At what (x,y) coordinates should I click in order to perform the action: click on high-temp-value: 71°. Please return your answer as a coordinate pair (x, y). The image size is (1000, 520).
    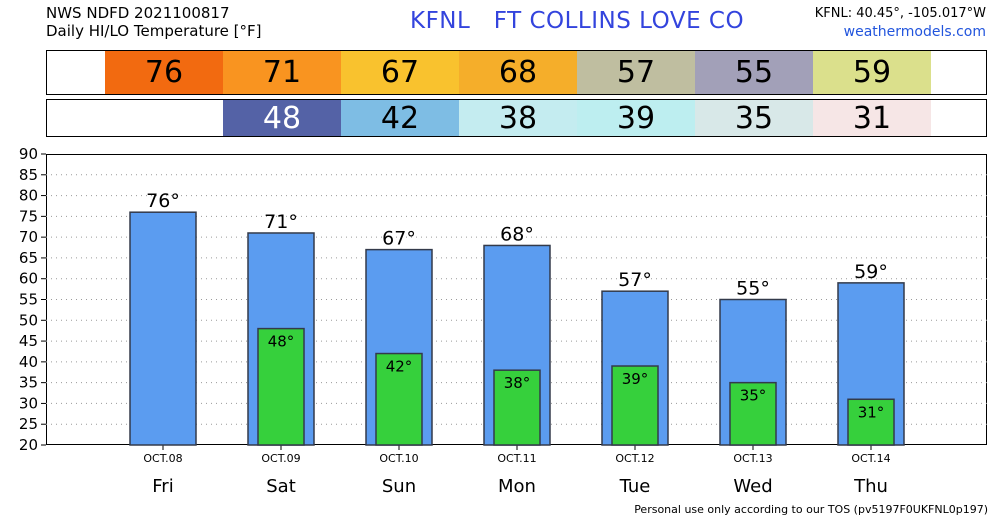
    Looking at the image, I should click on (281, 222).